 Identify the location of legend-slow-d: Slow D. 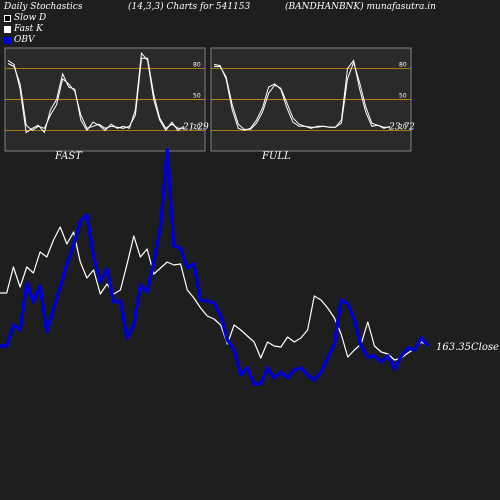
(30, 18).